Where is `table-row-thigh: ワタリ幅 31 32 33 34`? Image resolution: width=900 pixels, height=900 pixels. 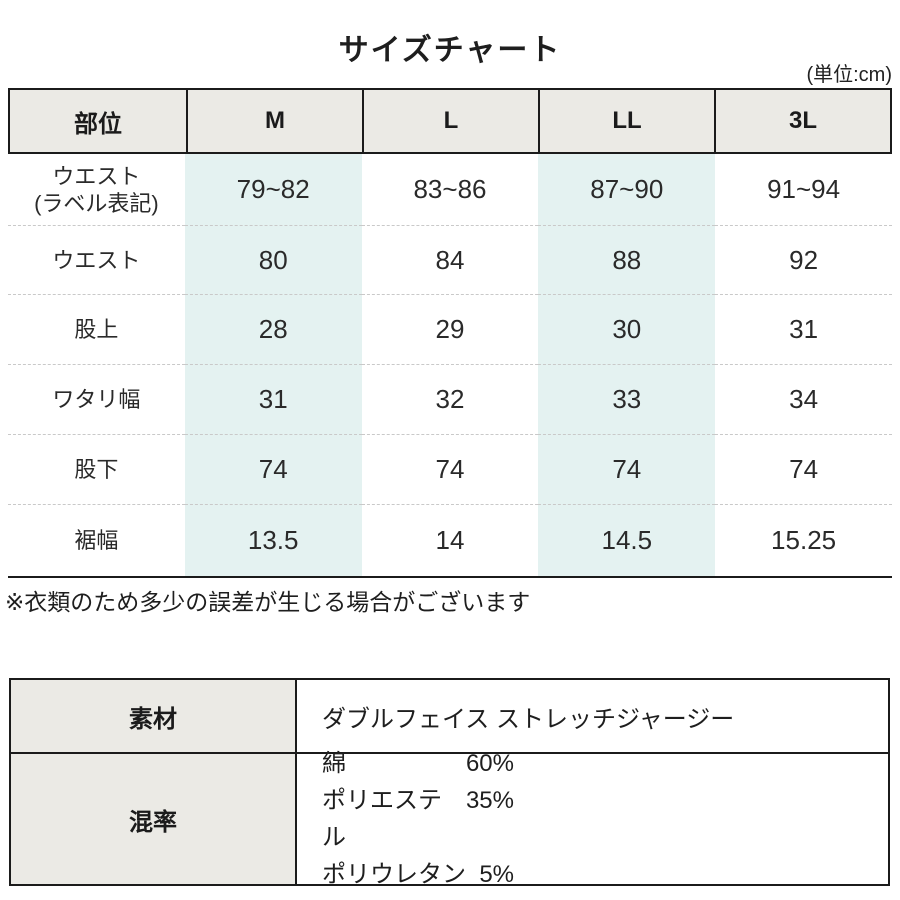 table-row-thigh: ワタリ幅 31 32 33 34 is located at coordinates (450, 400).